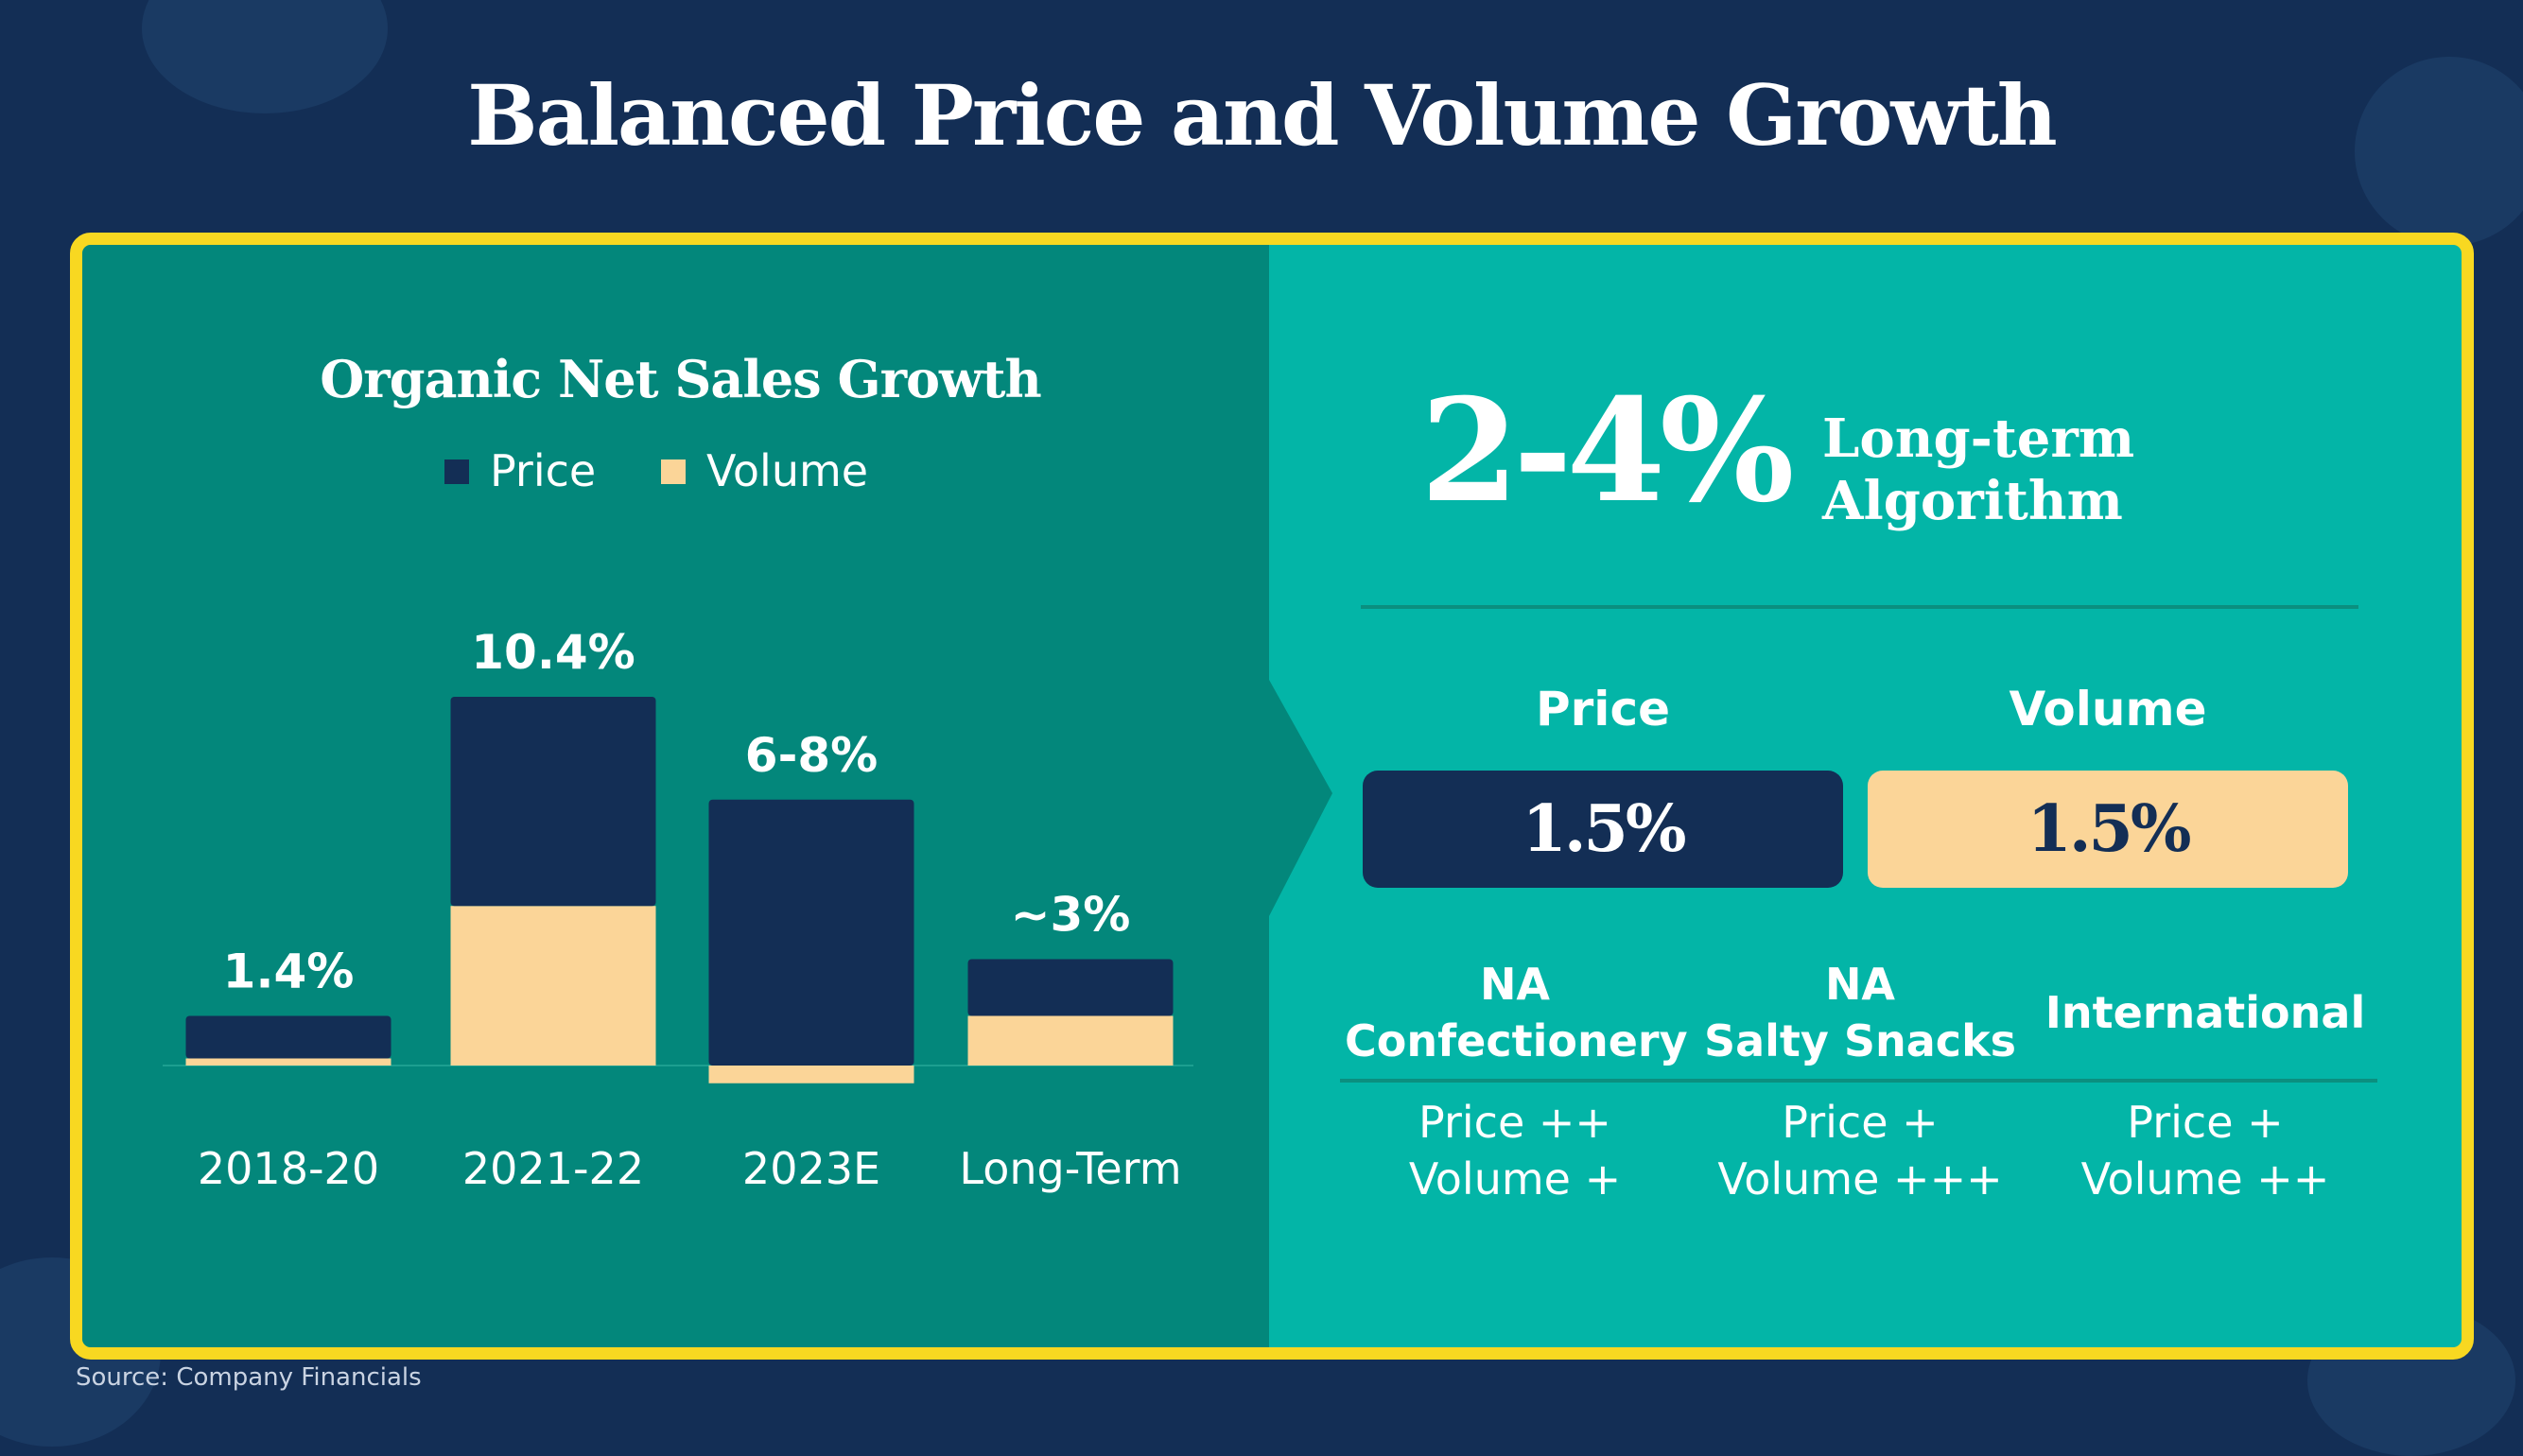 The height and width of the screenshot is (1456, 2523). I want to click on algorithm-label-line1: Long-term, so click(1978, 438).